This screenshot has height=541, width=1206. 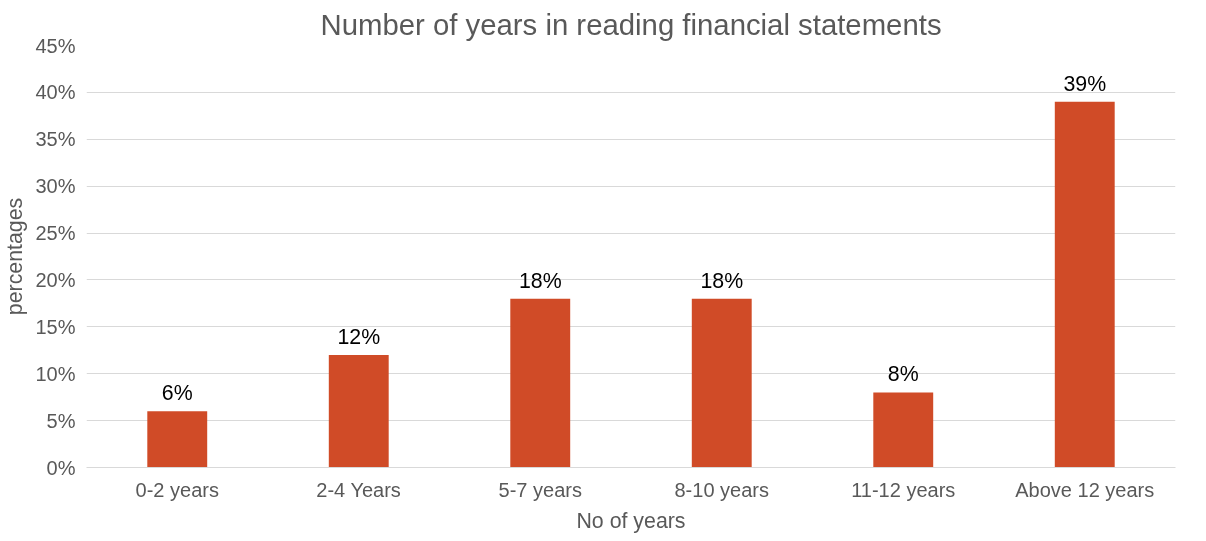 I want to click on y-tick-label: 25%, so click(x=55, y=233).